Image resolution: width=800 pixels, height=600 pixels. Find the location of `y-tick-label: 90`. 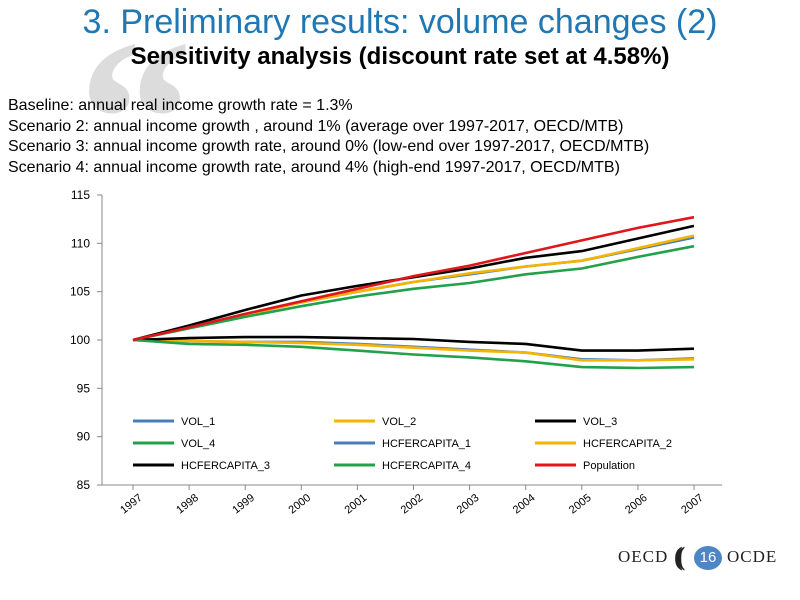

y-tick-label: 90 is located at coordinates (84, 437).